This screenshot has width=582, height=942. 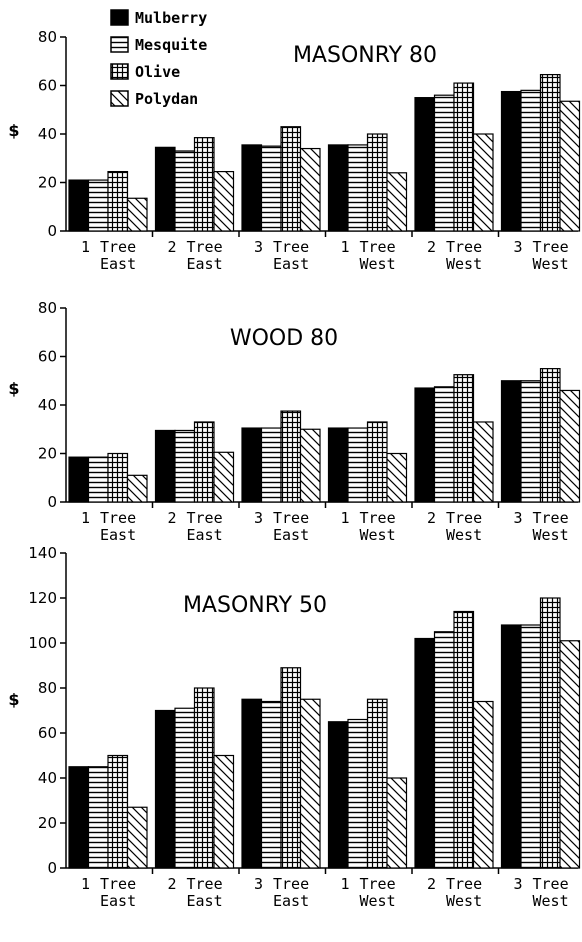 I want to click on y-tick-label: 60, so click(x=47, y=733).